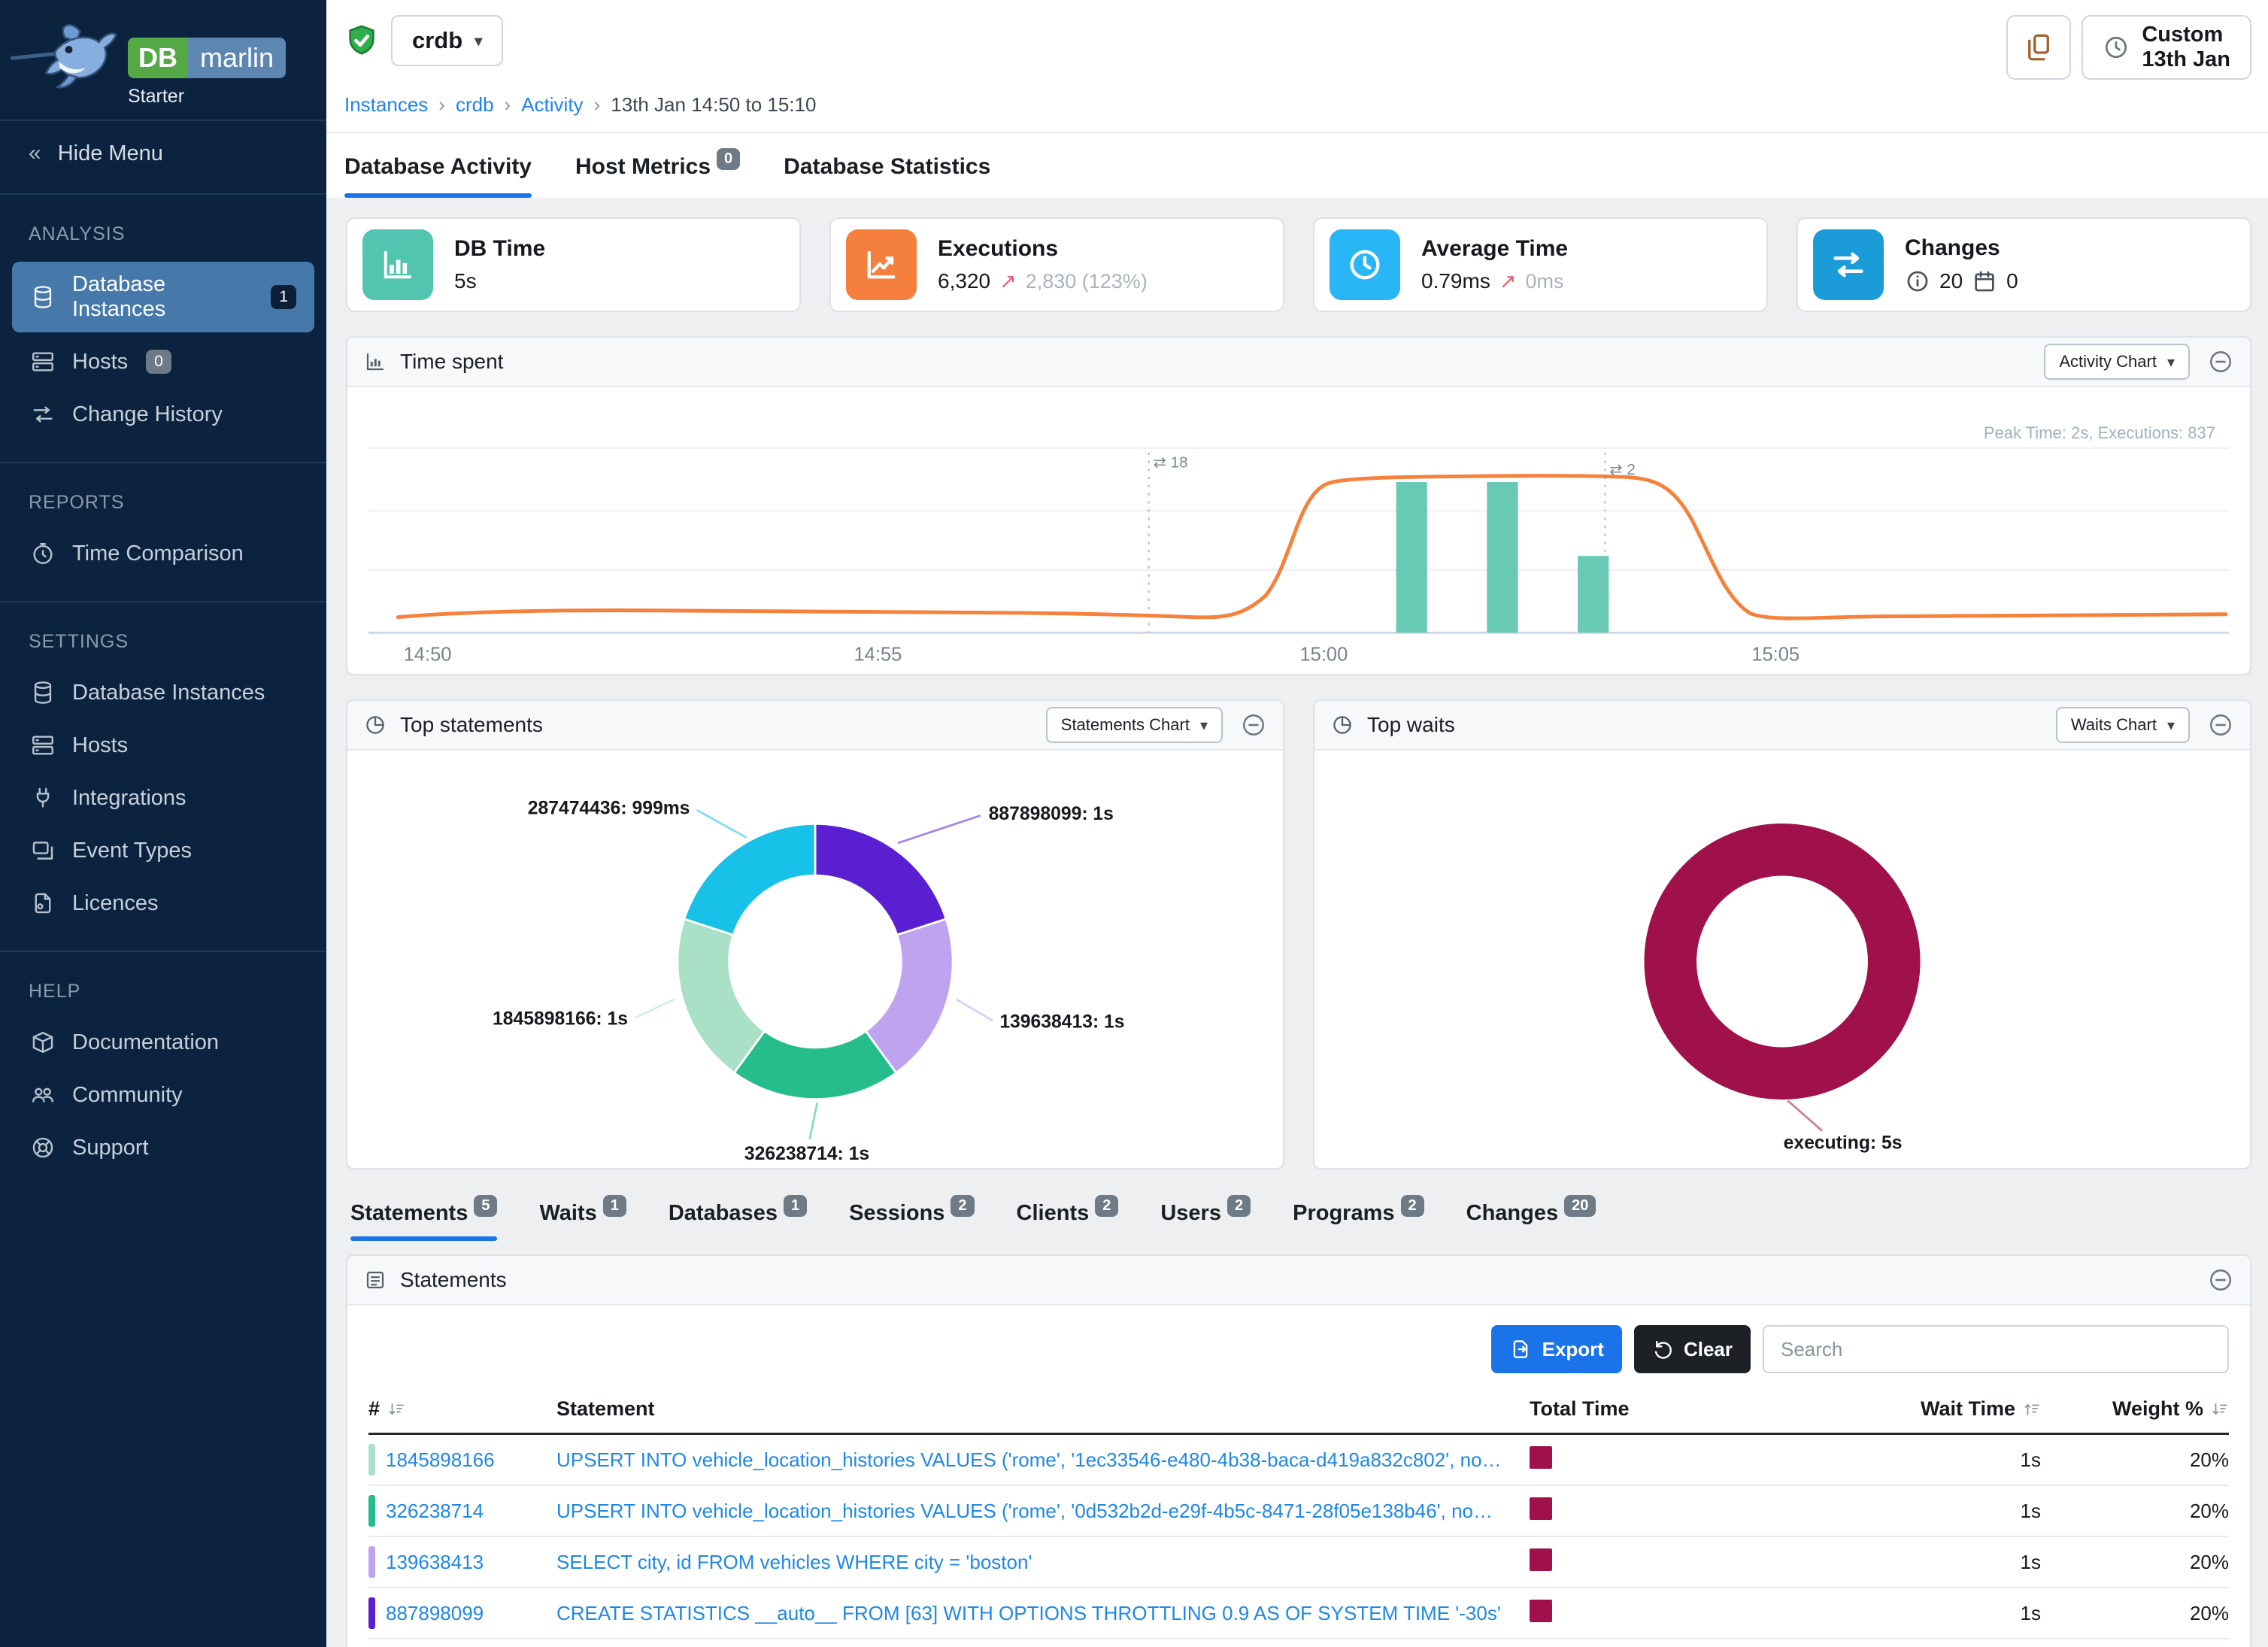 This screenshot has height=1647, width=2268. What do you see at coordinates (1053, 1213) in the screenshot?
I see `tab-label: Clients` at bounding box center [1053, 1213].